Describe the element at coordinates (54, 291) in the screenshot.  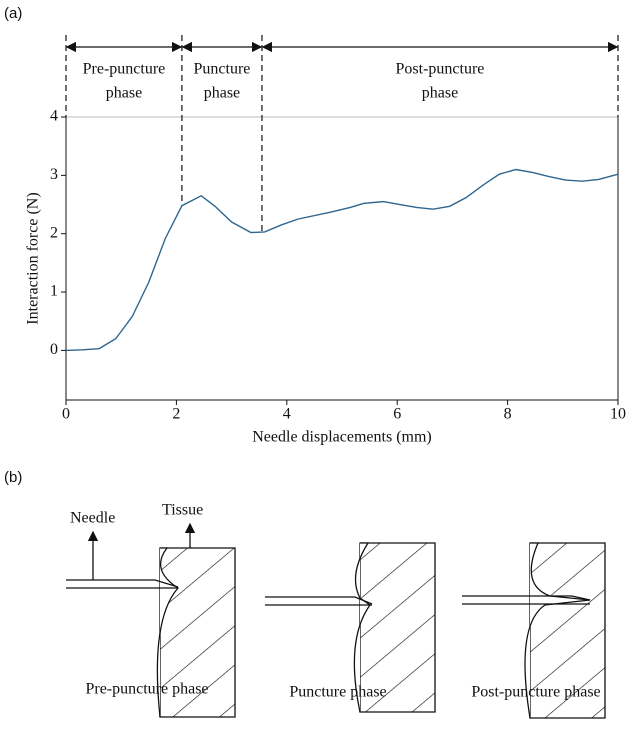
I see `y-tick-label: 1` at that location.